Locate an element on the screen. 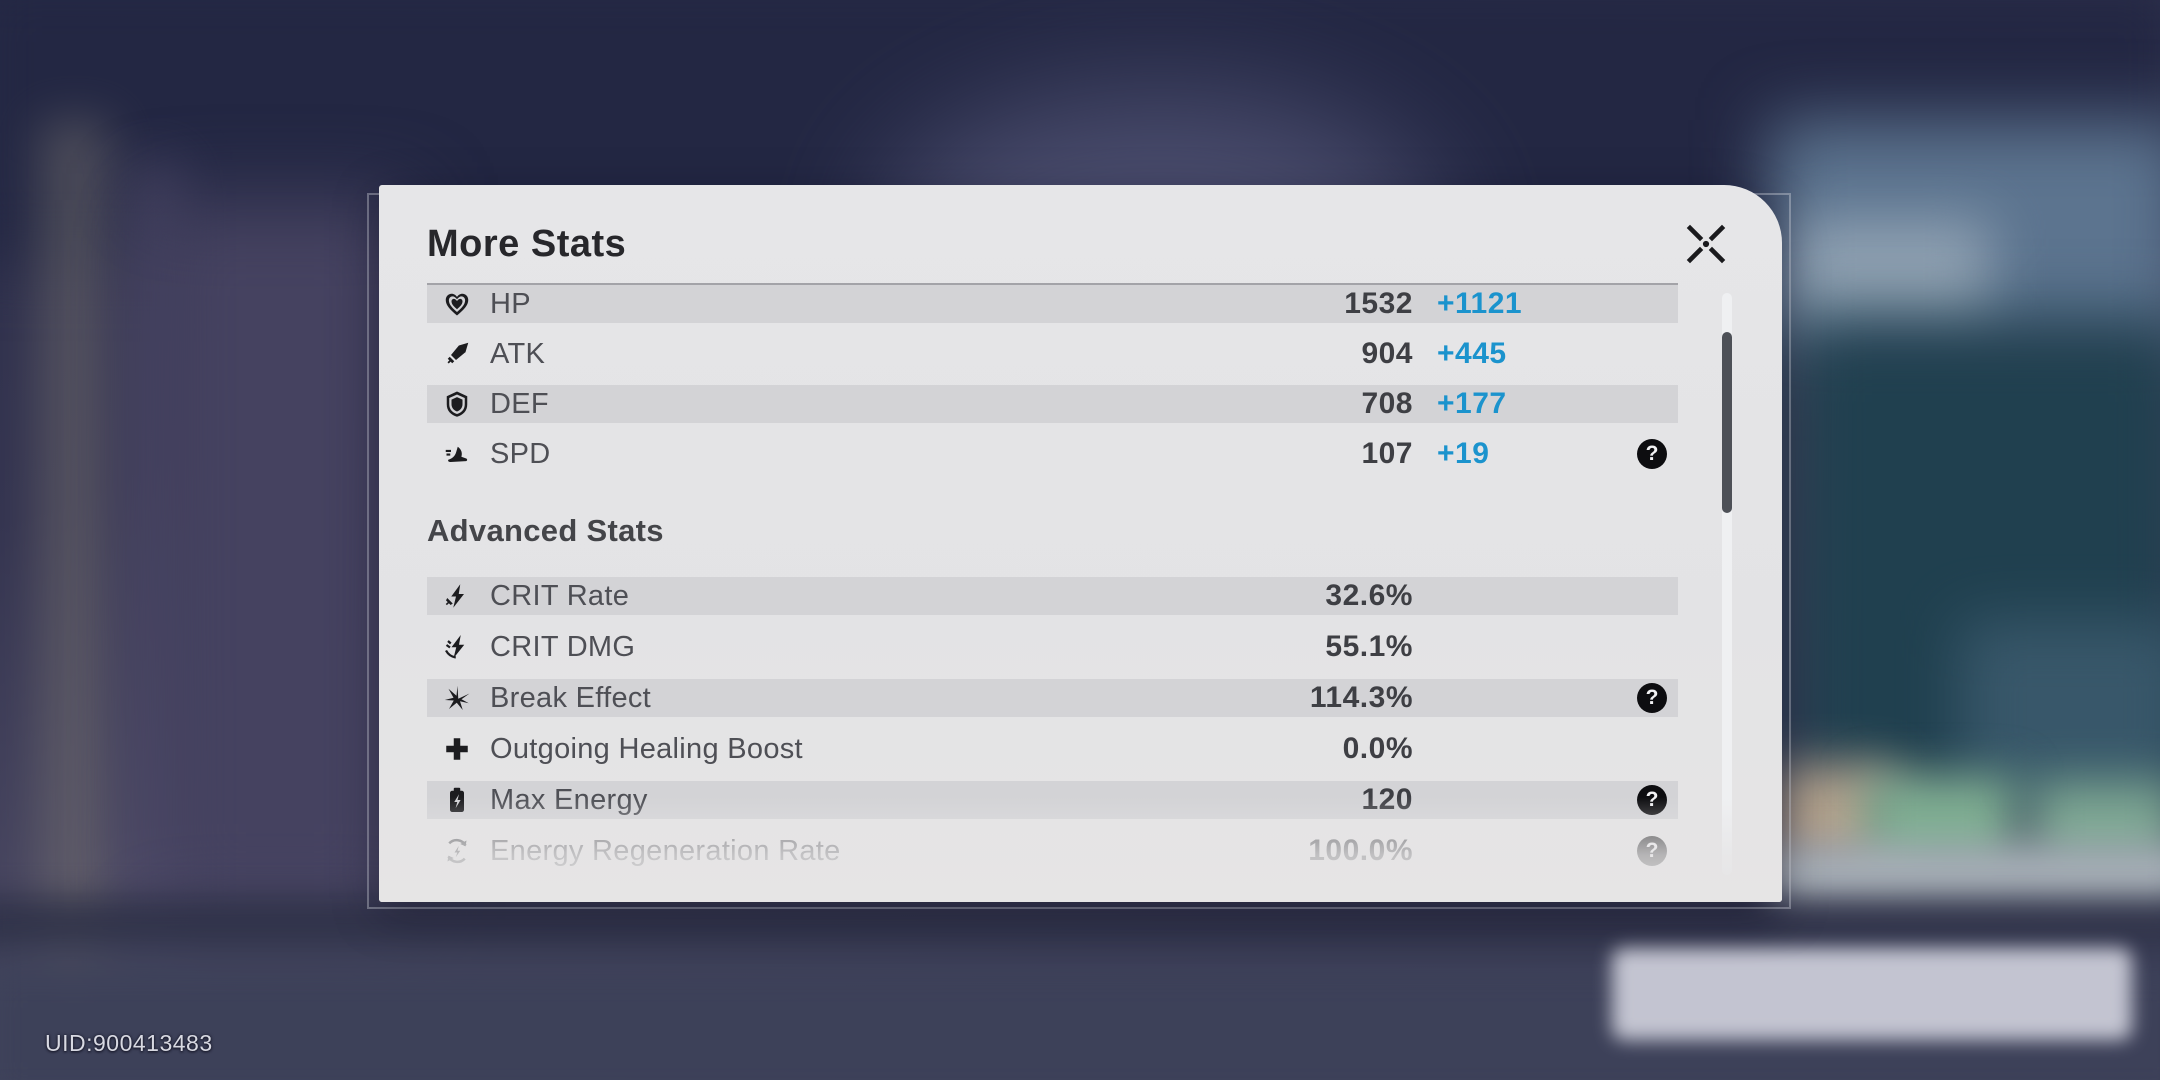 The height and width of the screenshot is (1080, 2160). stat-label: Break Effect is located at coordinates (571, 697).